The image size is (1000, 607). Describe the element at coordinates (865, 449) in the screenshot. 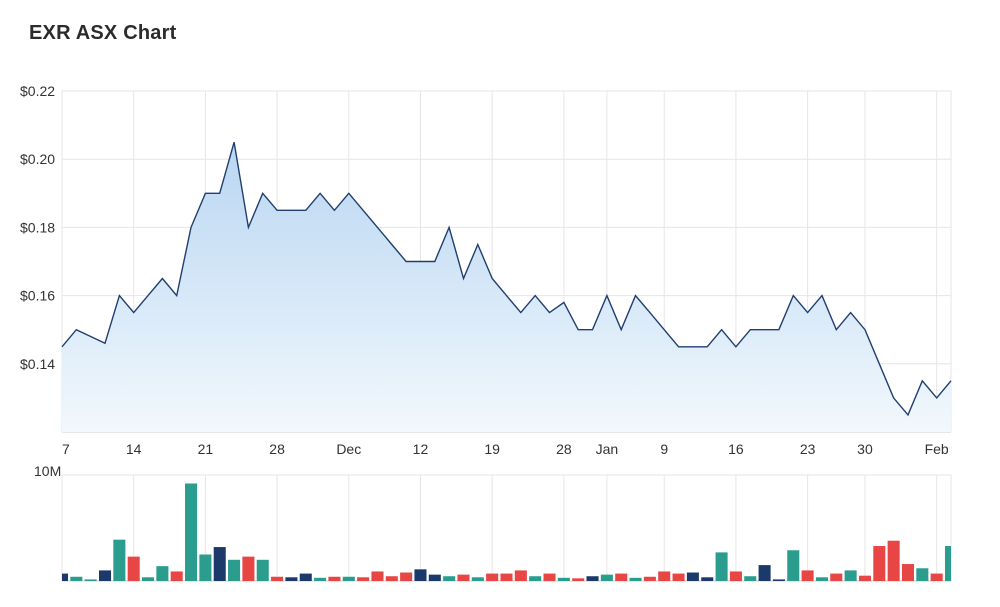

I see `x-tick-label: 30` at that location.